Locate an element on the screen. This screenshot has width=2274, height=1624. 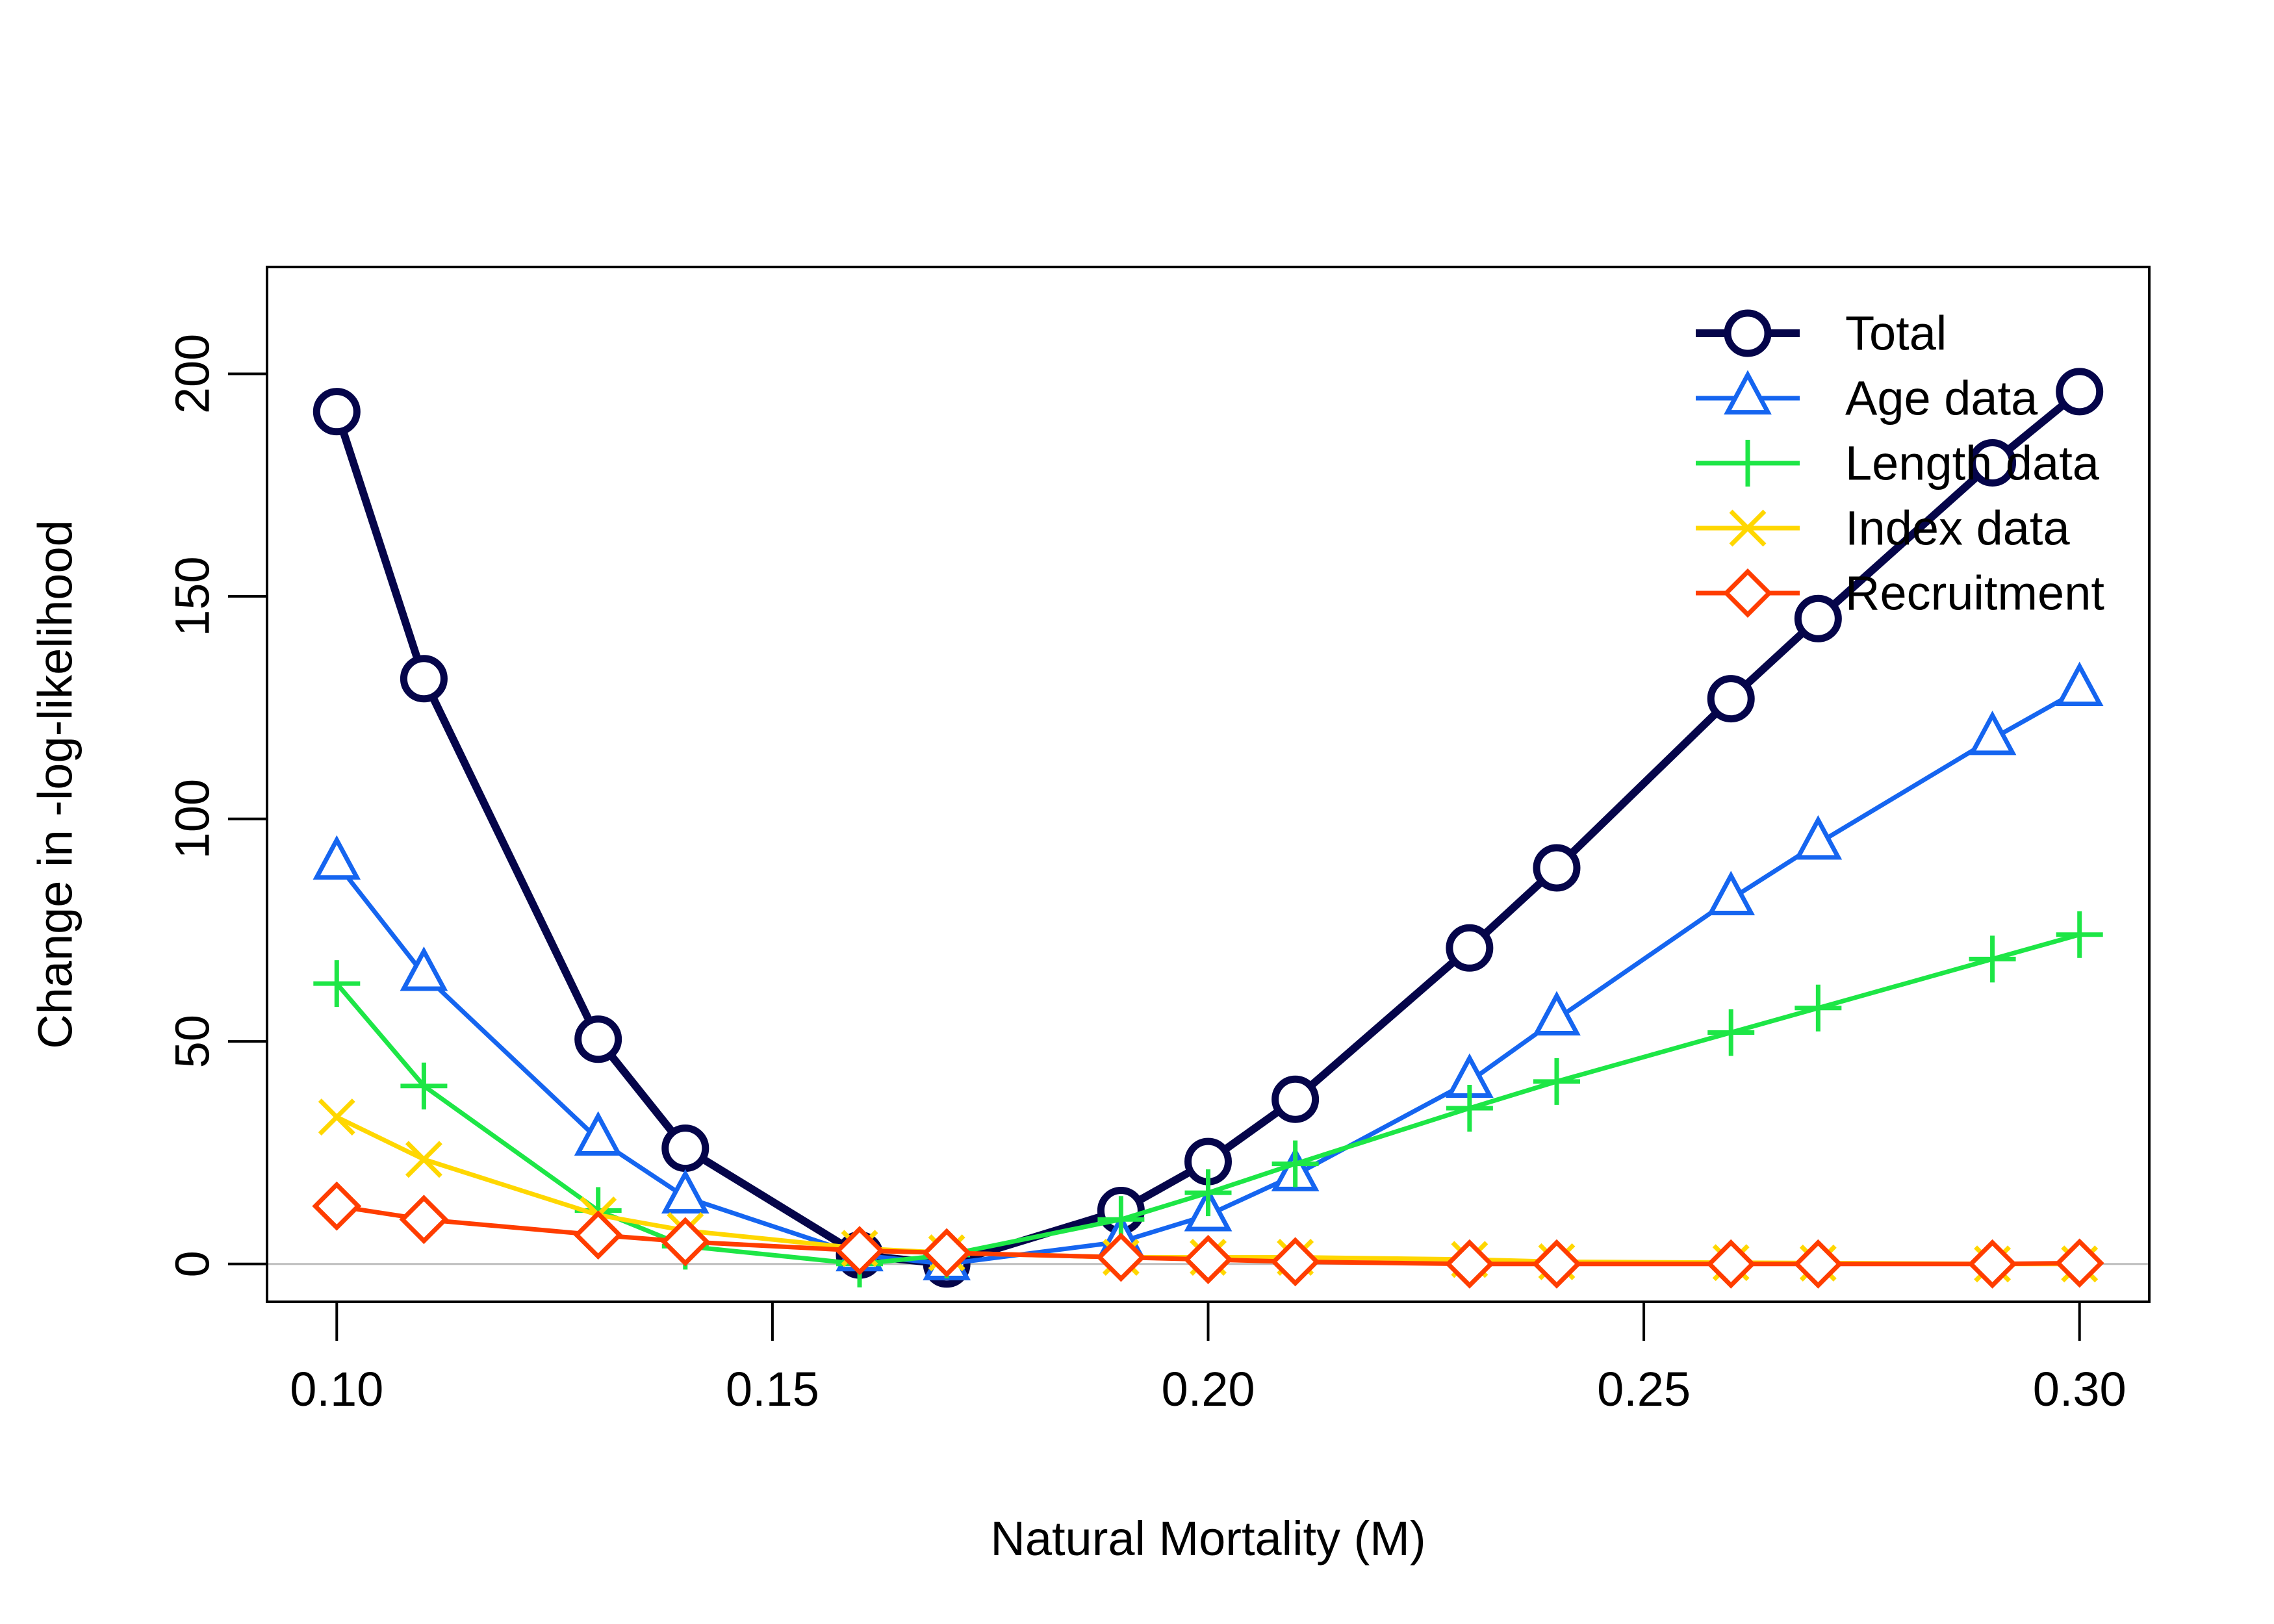
y-axis-title: Change in -log-likelihood is located at coordinates (56, 784).